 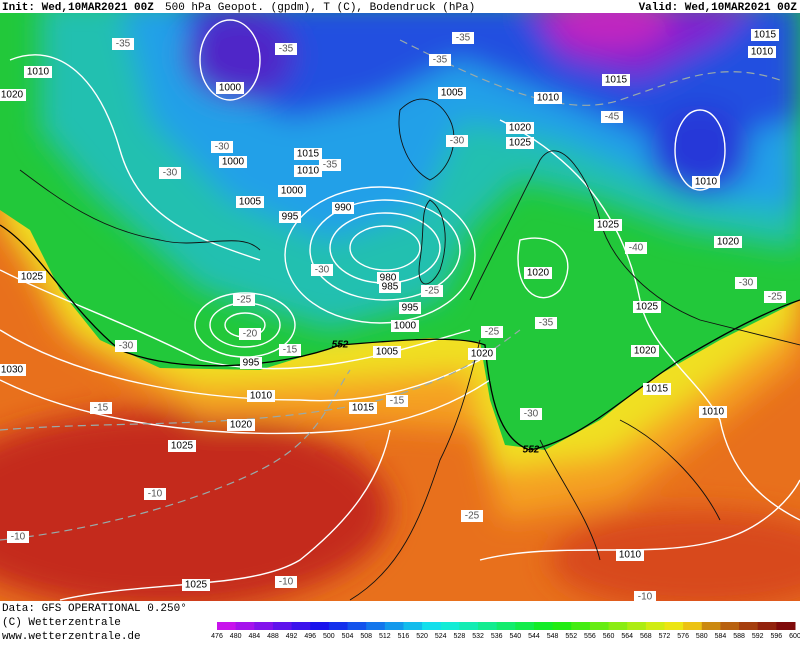 I want to click on colorbar-label: 520, so click(x=422, y=636).